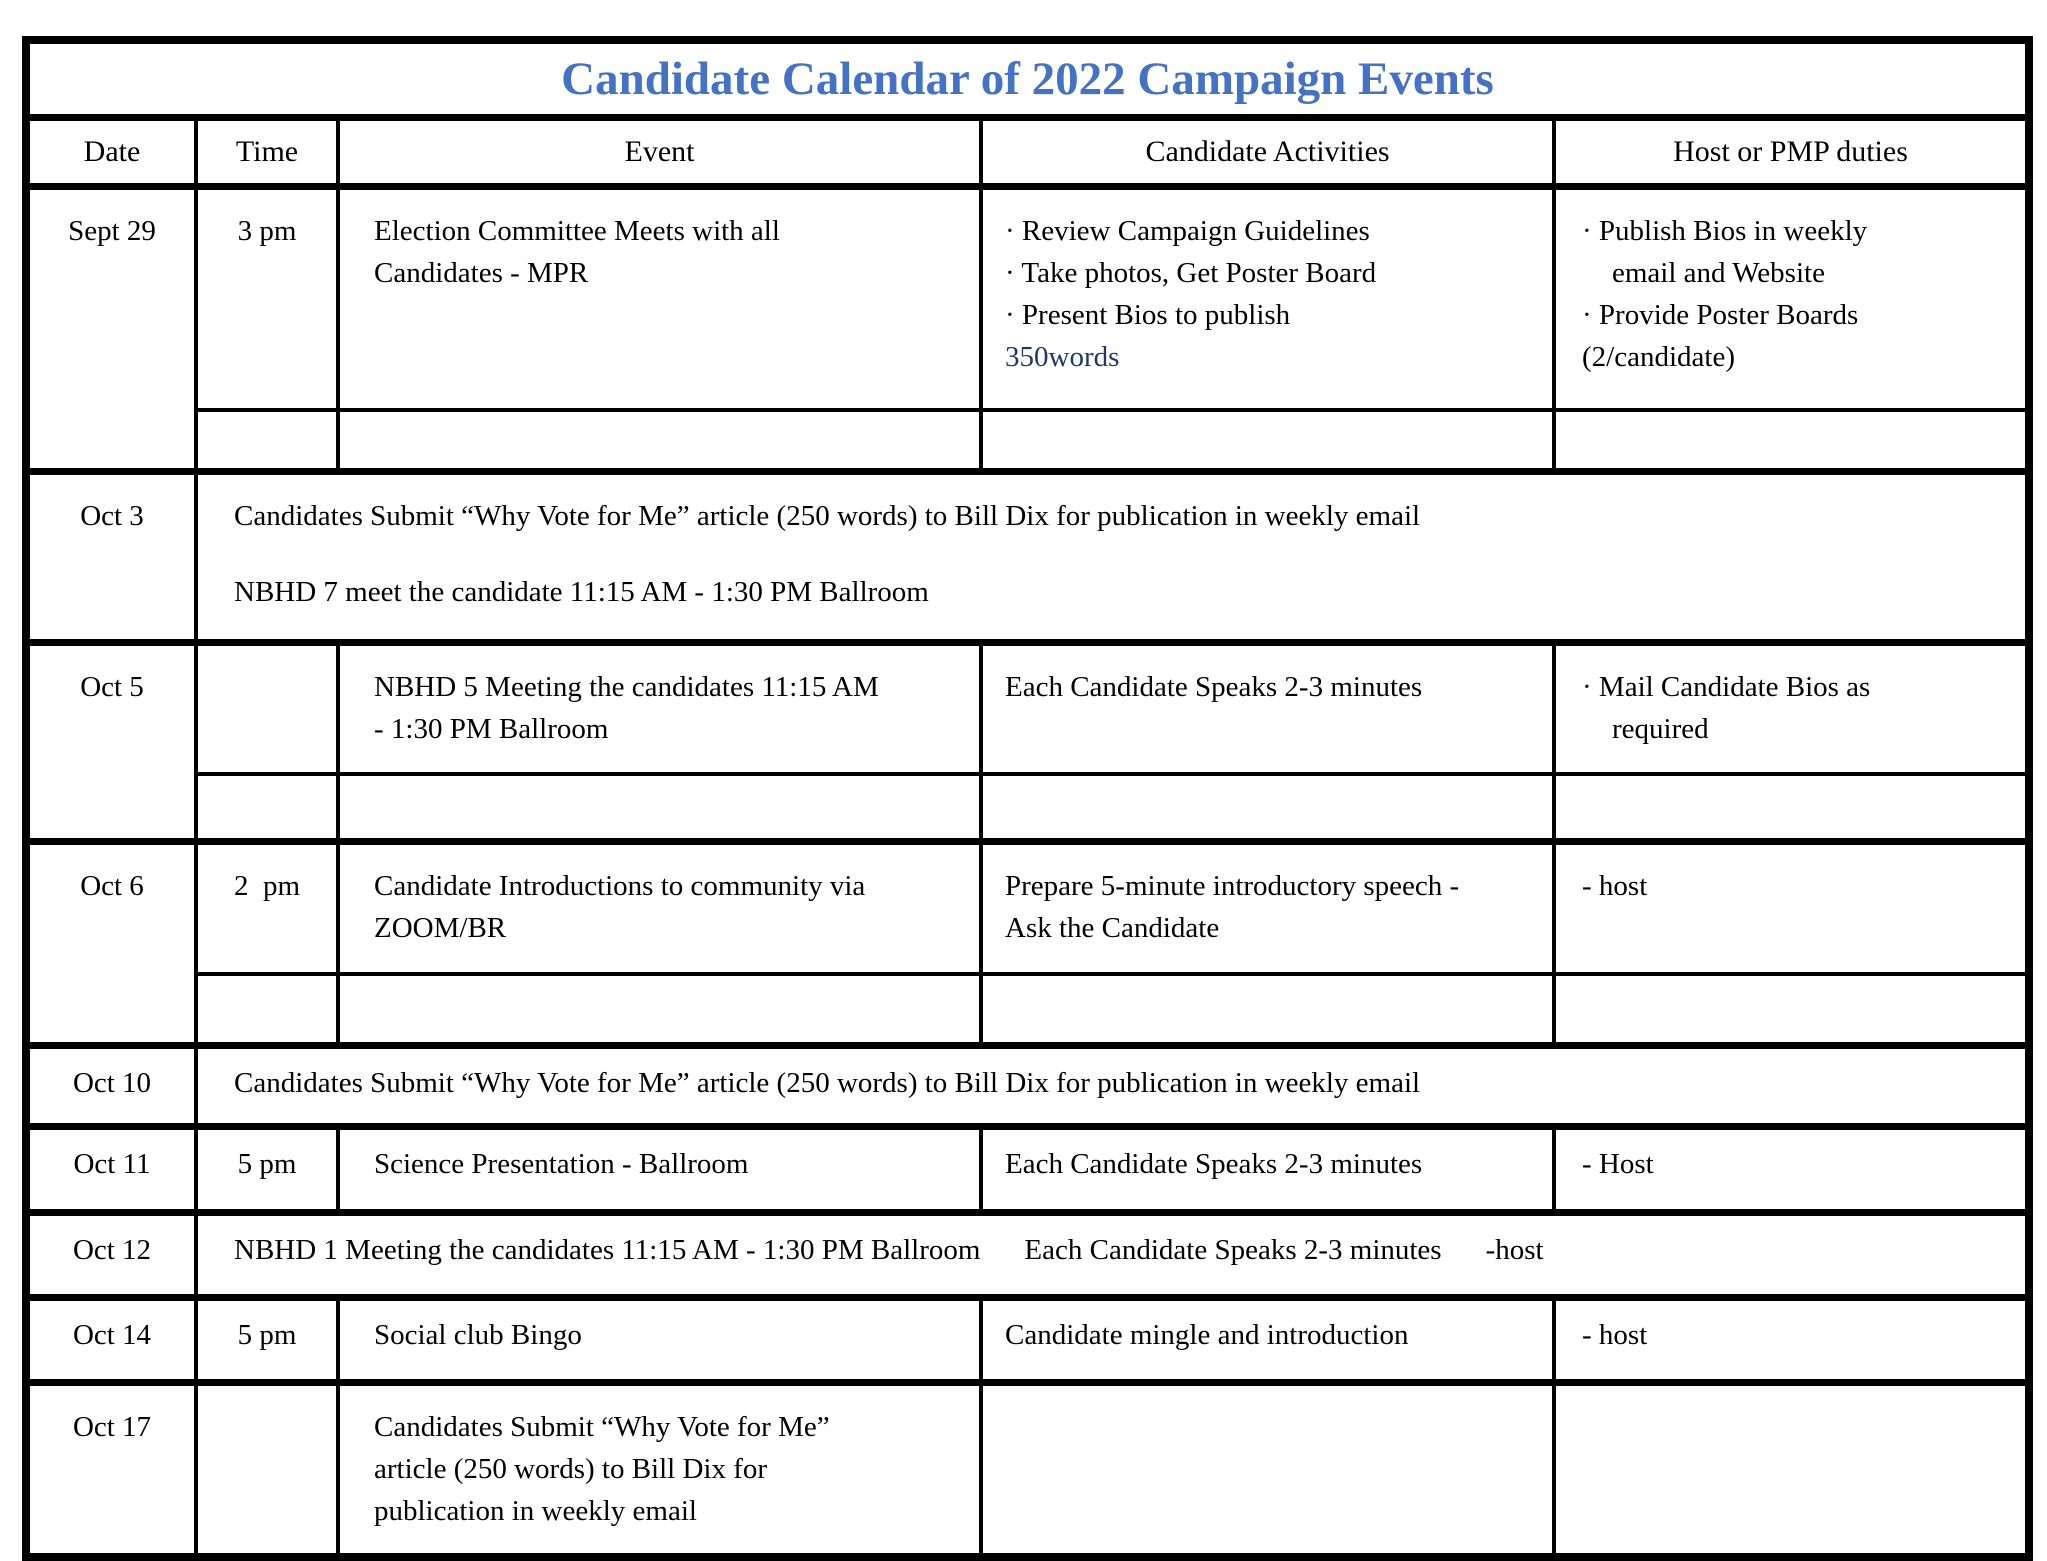 The width and height of the screenshot is (2047, 1561). What do you see at coordinates (1791, 707) in the screenshot?
I see `cell-oct5-host: · Mail Candidate Bios as required` at bounding box center [1791, 707].